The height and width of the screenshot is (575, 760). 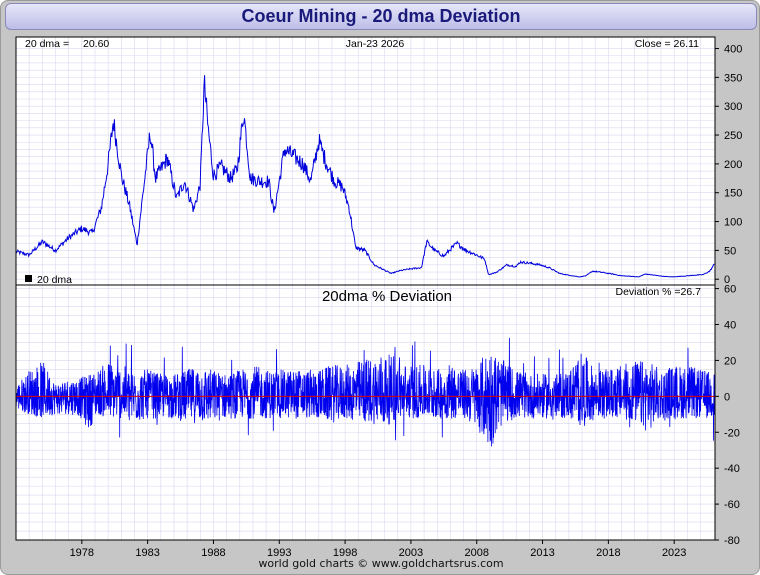 I want to click on close-label: Close = 26.11, so click(x=667, y=44).